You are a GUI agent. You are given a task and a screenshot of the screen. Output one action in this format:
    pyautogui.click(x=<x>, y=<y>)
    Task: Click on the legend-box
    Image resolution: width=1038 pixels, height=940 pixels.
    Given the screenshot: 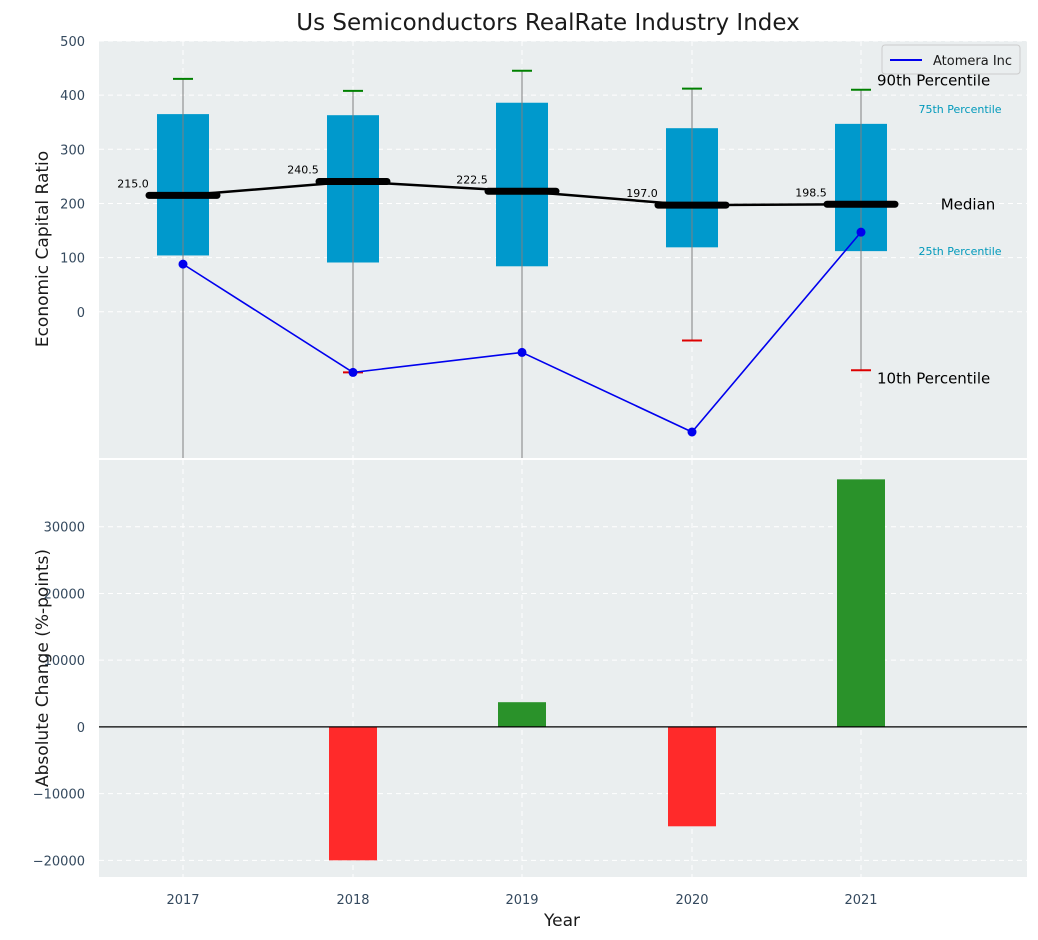 What is the action you would take?
    pyautogui.click(x=951, y=59)
    